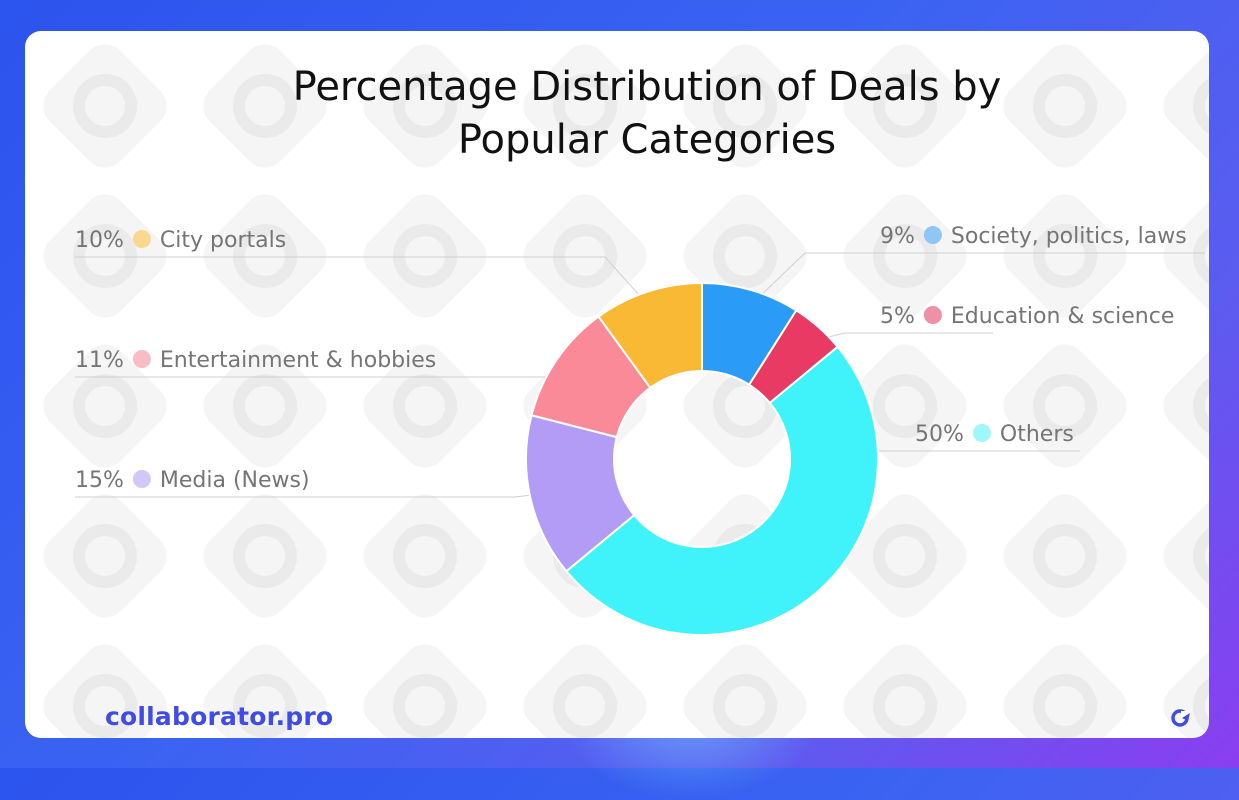 The width and height of the screenshot is (1239, 800). What do you see at coordinates (897, 316) in the screenshot?
I see `slice-percent-label-1: 5%` at bounding box center [897, 316].